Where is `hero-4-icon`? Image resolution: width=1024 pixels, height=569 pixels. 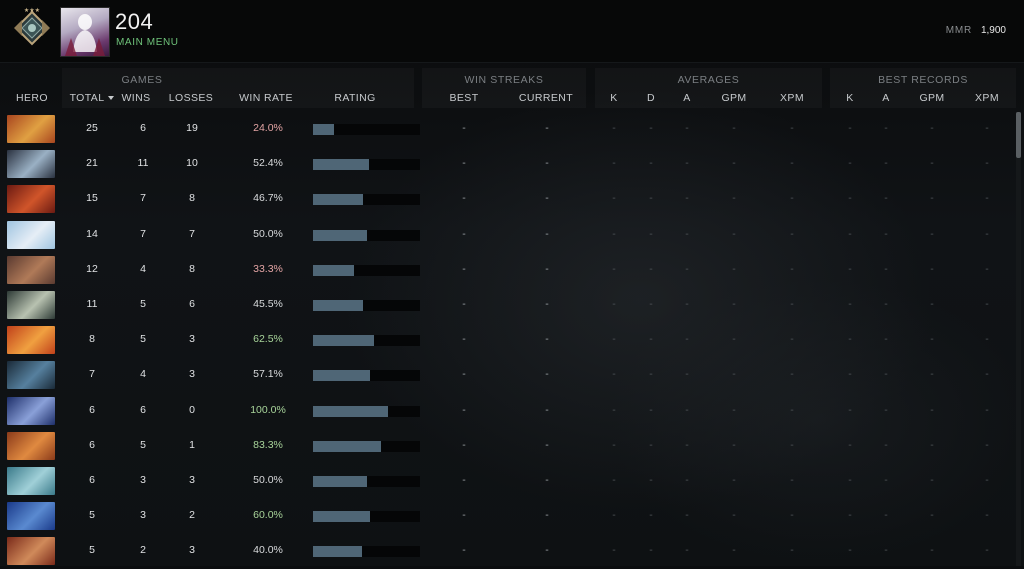
hero-4-icon is located at coordinates (31, 234).